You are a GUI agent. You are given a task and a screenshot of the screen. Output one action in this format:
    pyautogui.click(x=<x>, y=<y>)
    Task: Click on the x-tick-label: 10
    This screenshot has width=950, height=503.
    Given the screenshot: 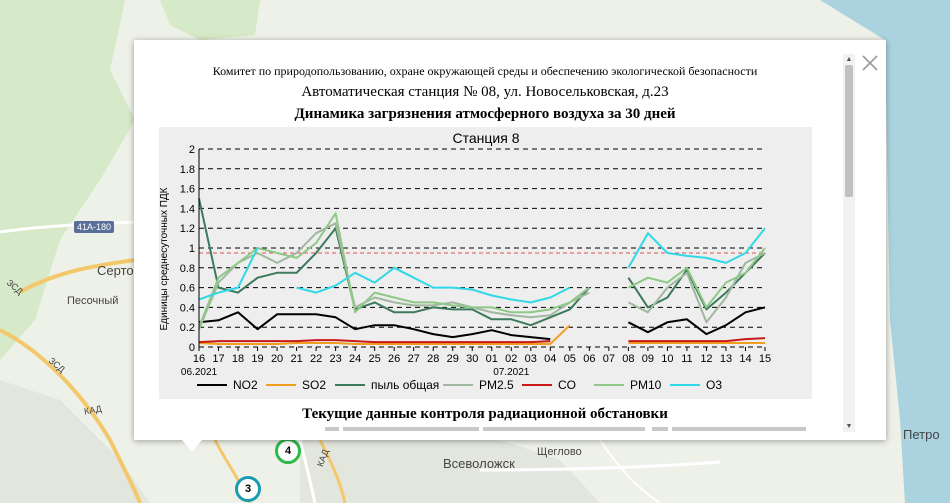 What is the action you would take?
    pyautogui.click(x=667, y=359)
    